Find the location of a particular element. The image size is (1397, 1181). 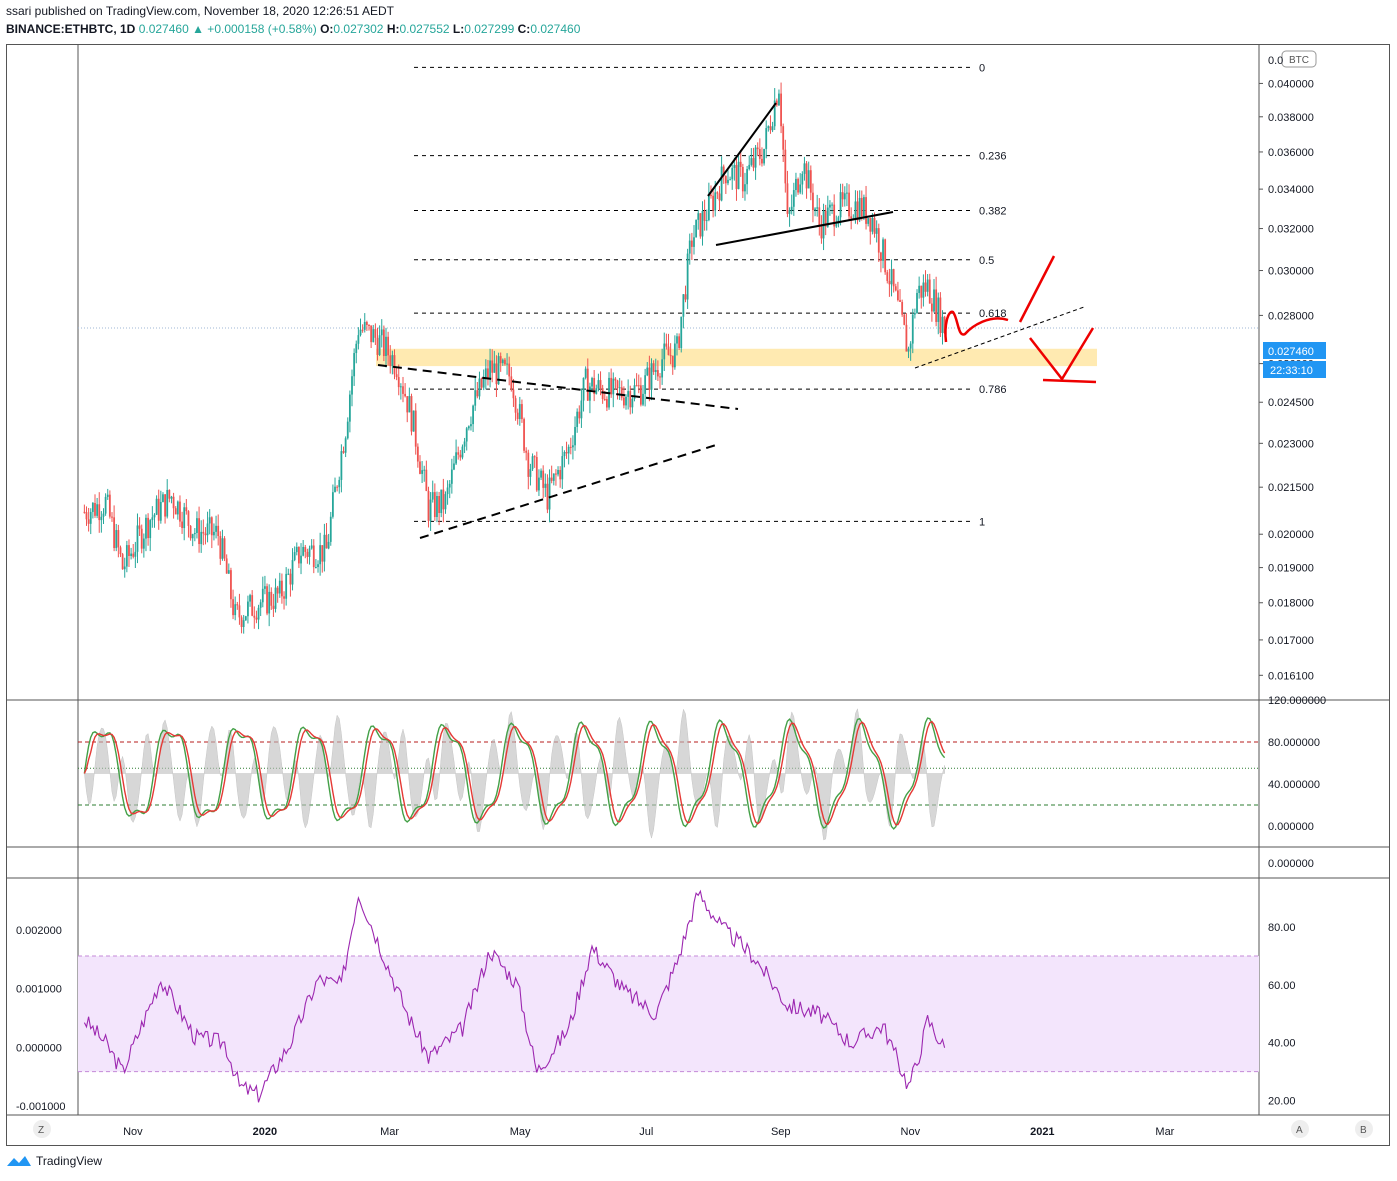

symbol-label: BINANCE:ETHBTC, 1D is located at coordinates (71, 29).